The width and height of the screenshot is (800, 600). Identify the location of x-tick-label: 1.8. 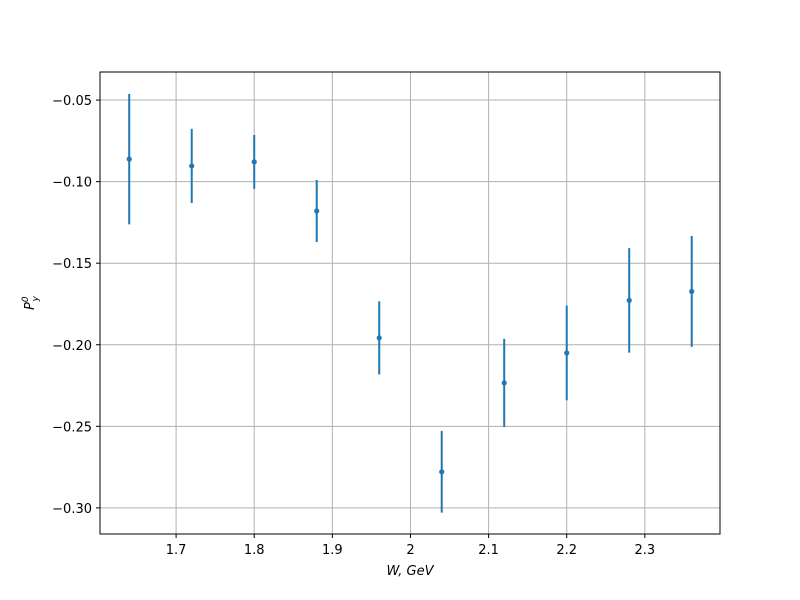
(254, 550).